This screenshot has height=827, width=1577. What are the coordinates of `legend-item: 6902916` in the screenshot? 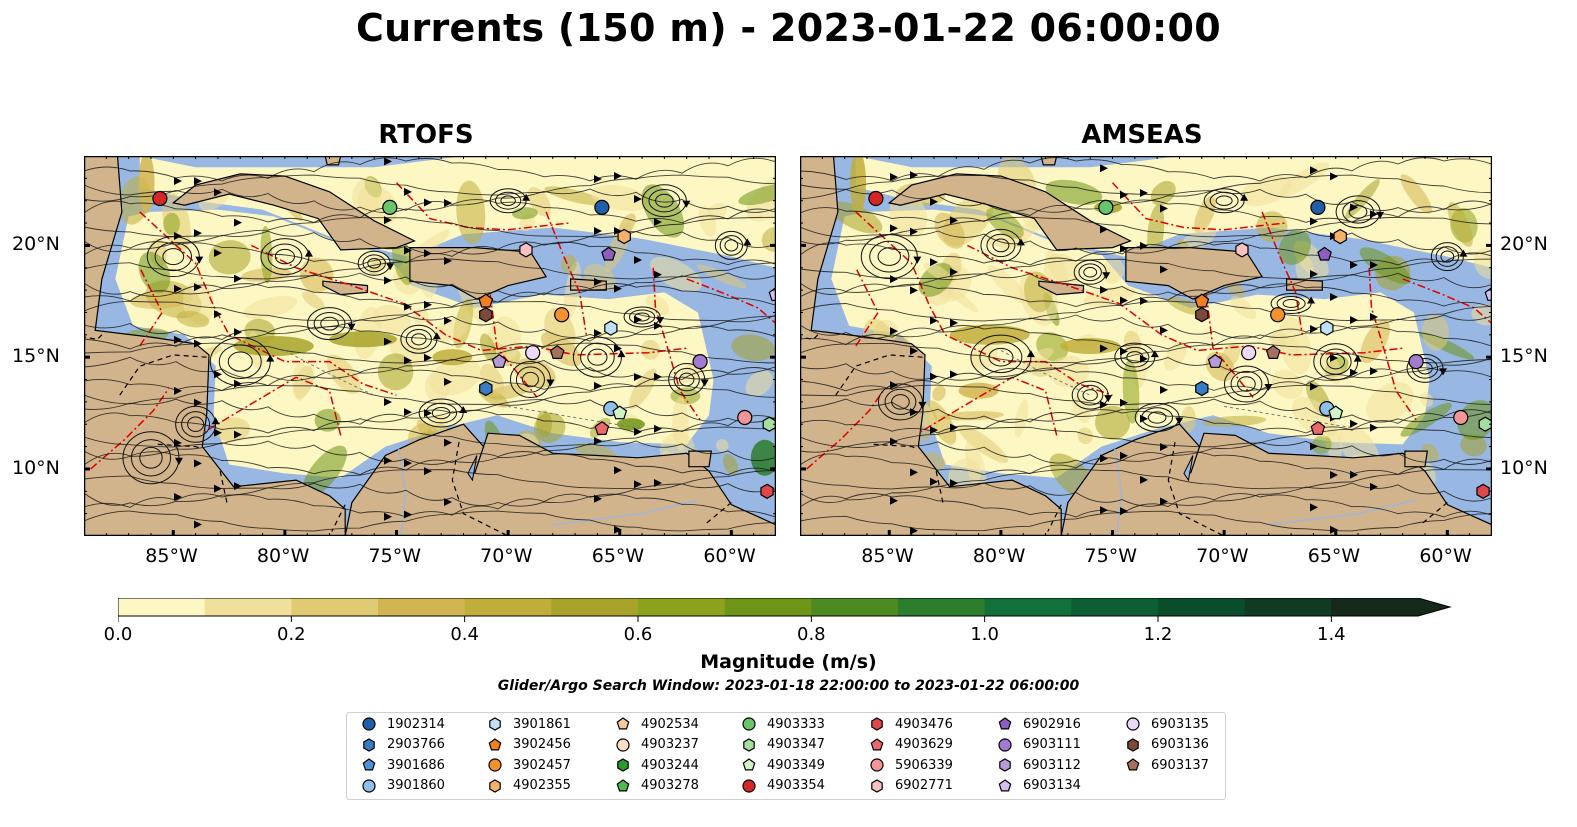 It's located at (1039, 724).